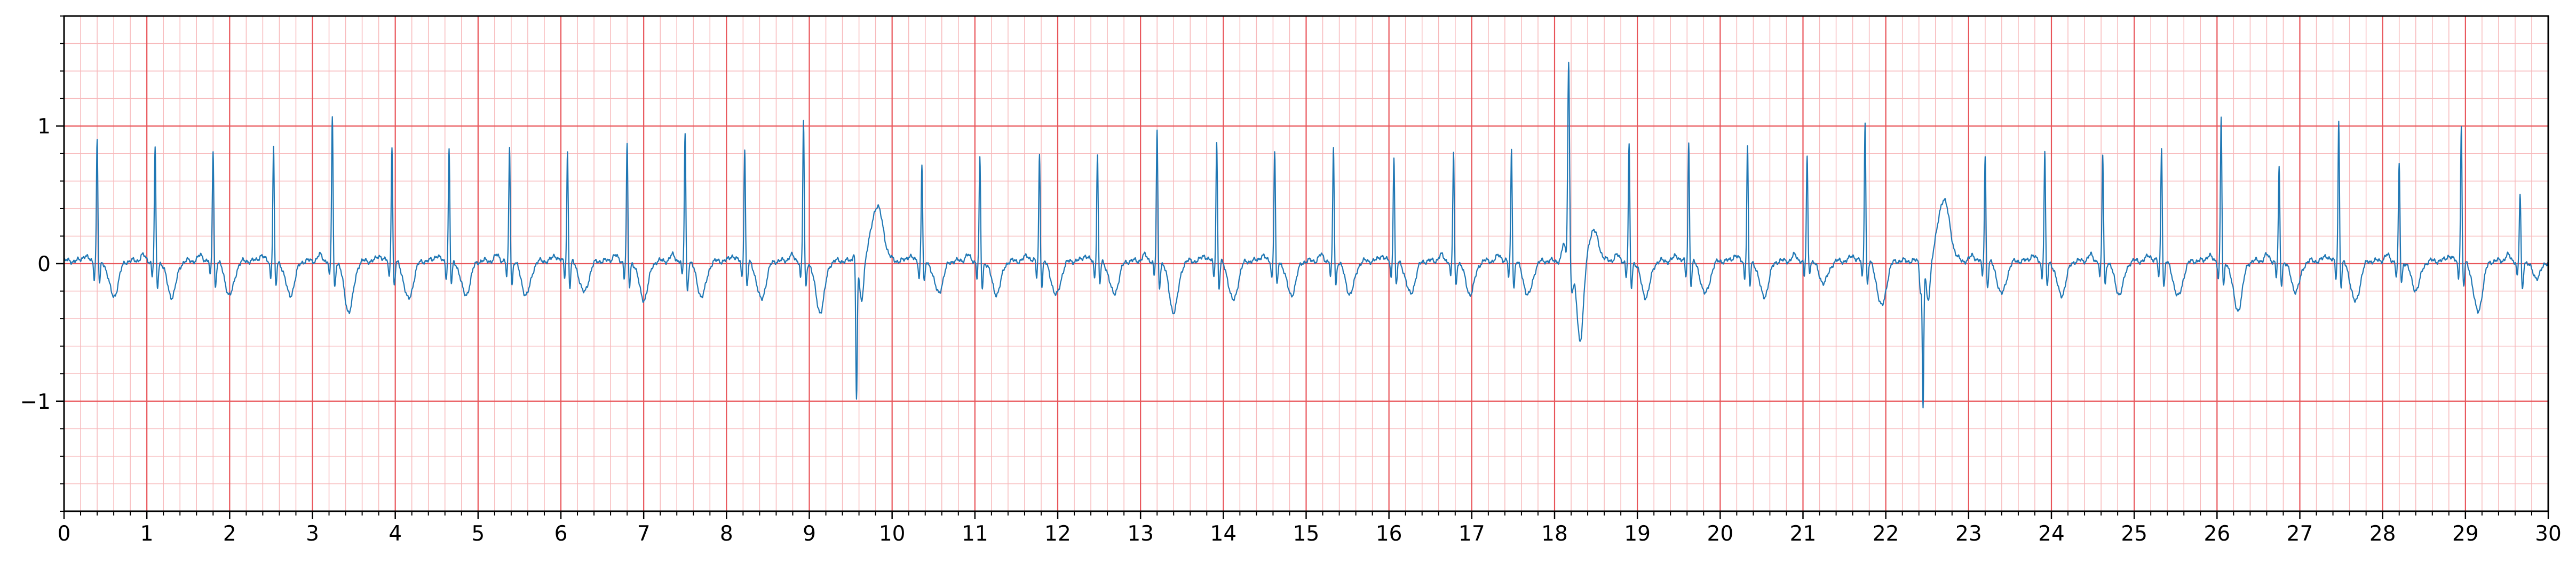  What do you see at coordinates (1223, 534) in the screenshot?
I see `x-tick-label: 14` at bounding box center [1223, 534].